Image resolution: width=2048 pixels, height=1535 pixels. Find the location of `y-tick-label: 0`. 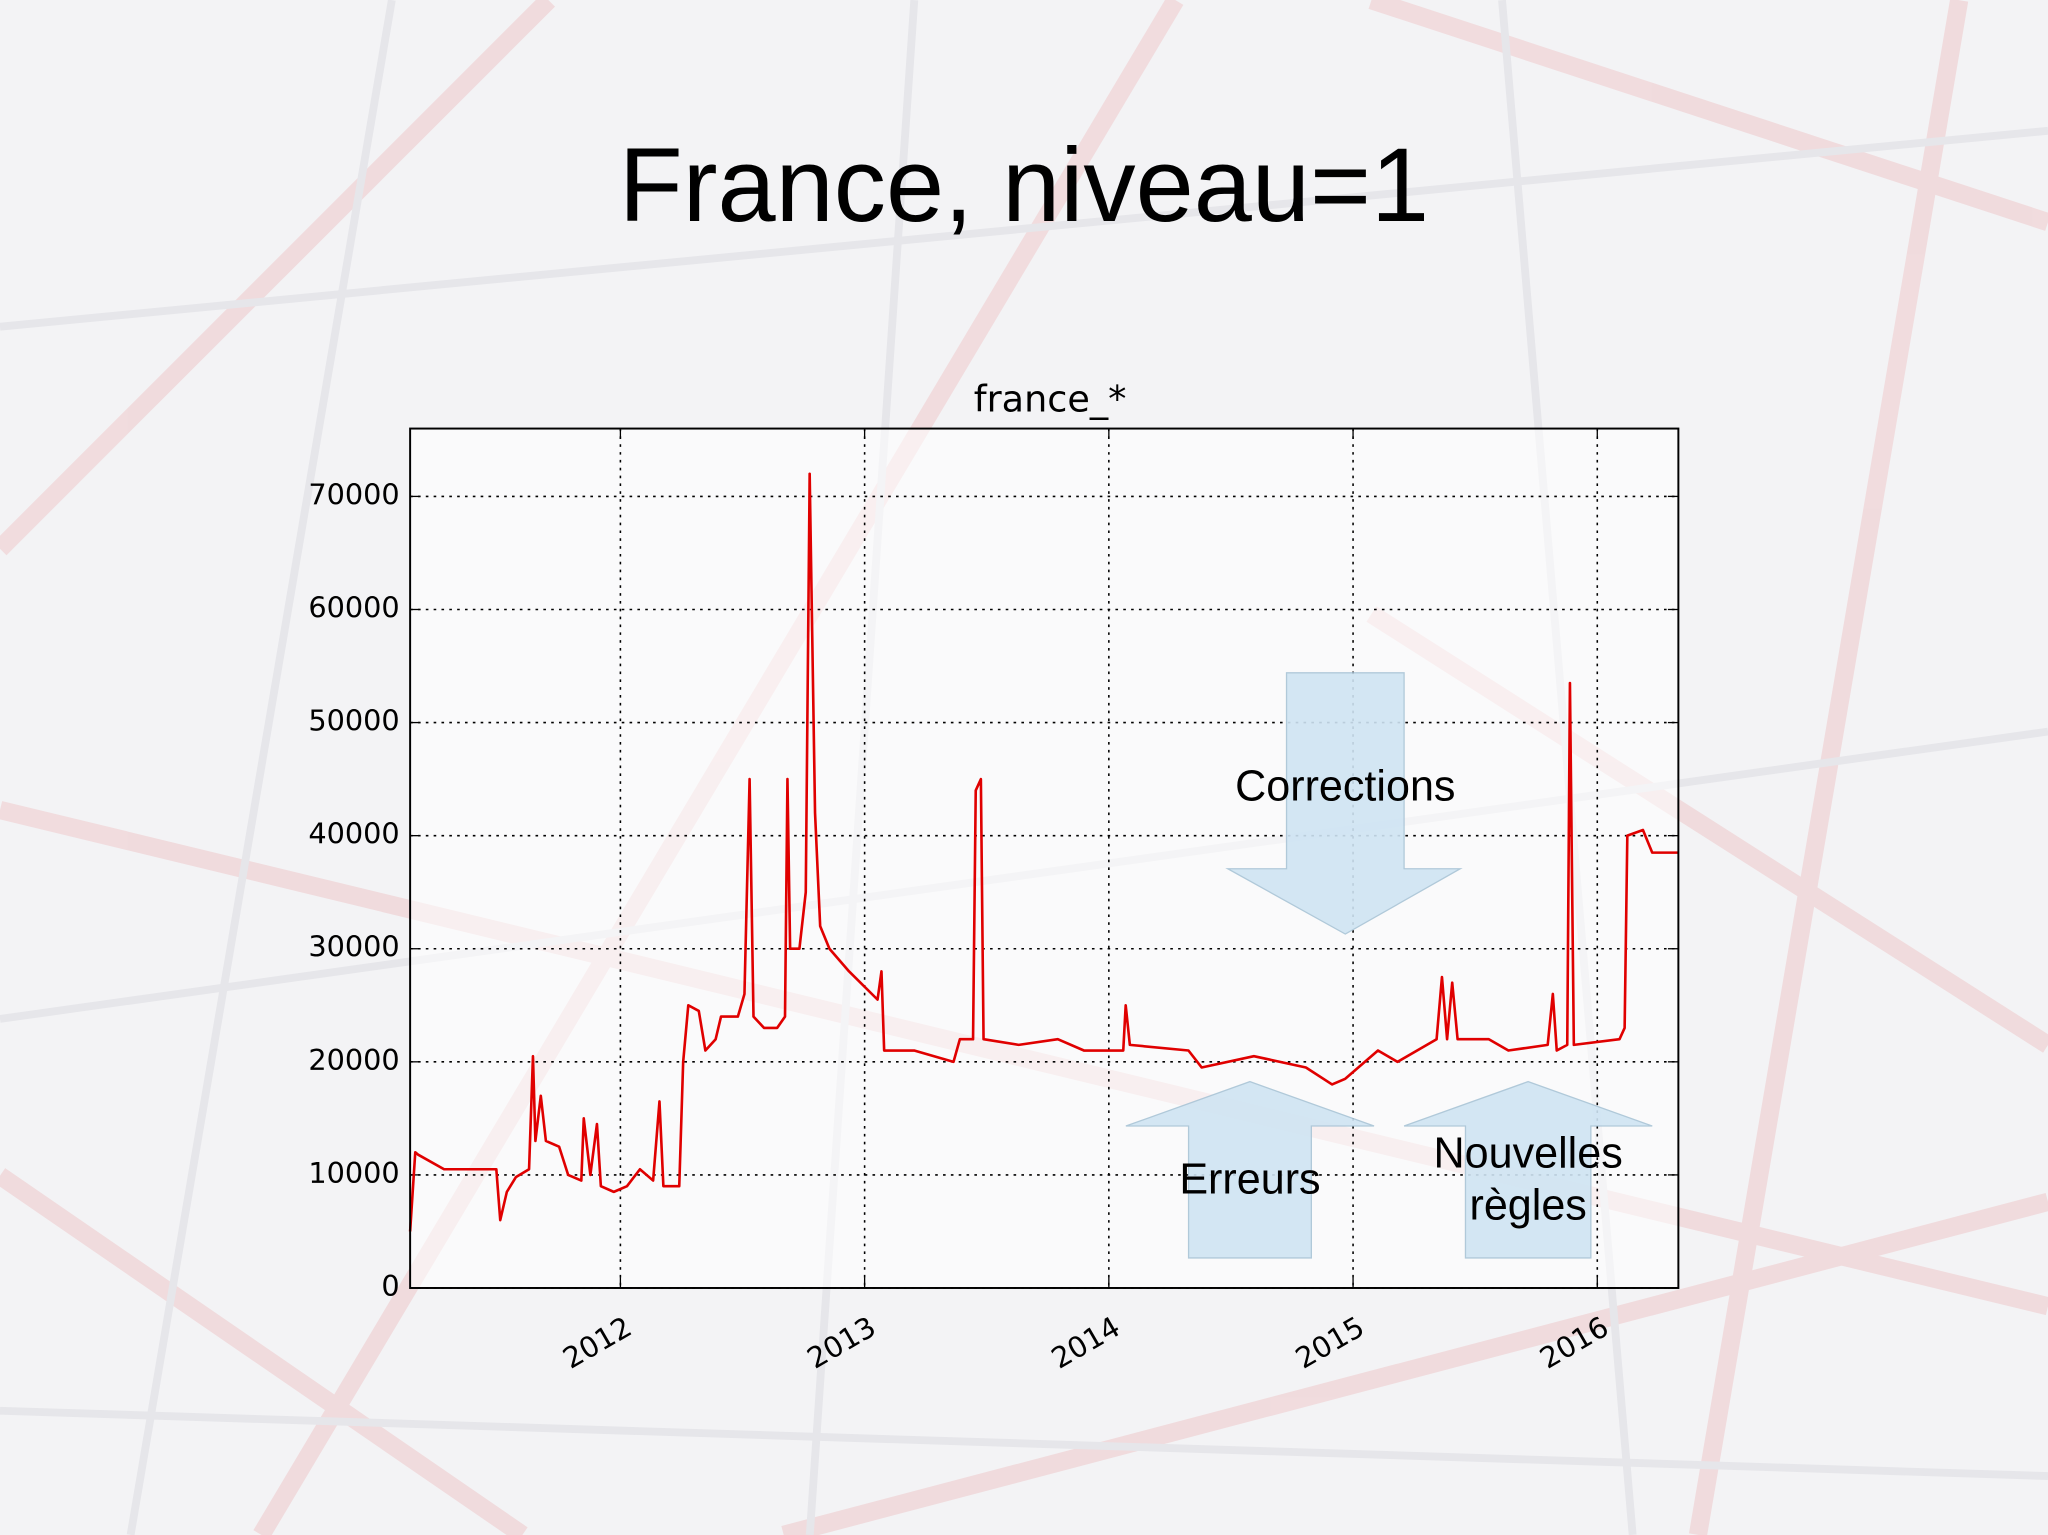

y-tick-label: 0 is located at coordinates (390, 1286).